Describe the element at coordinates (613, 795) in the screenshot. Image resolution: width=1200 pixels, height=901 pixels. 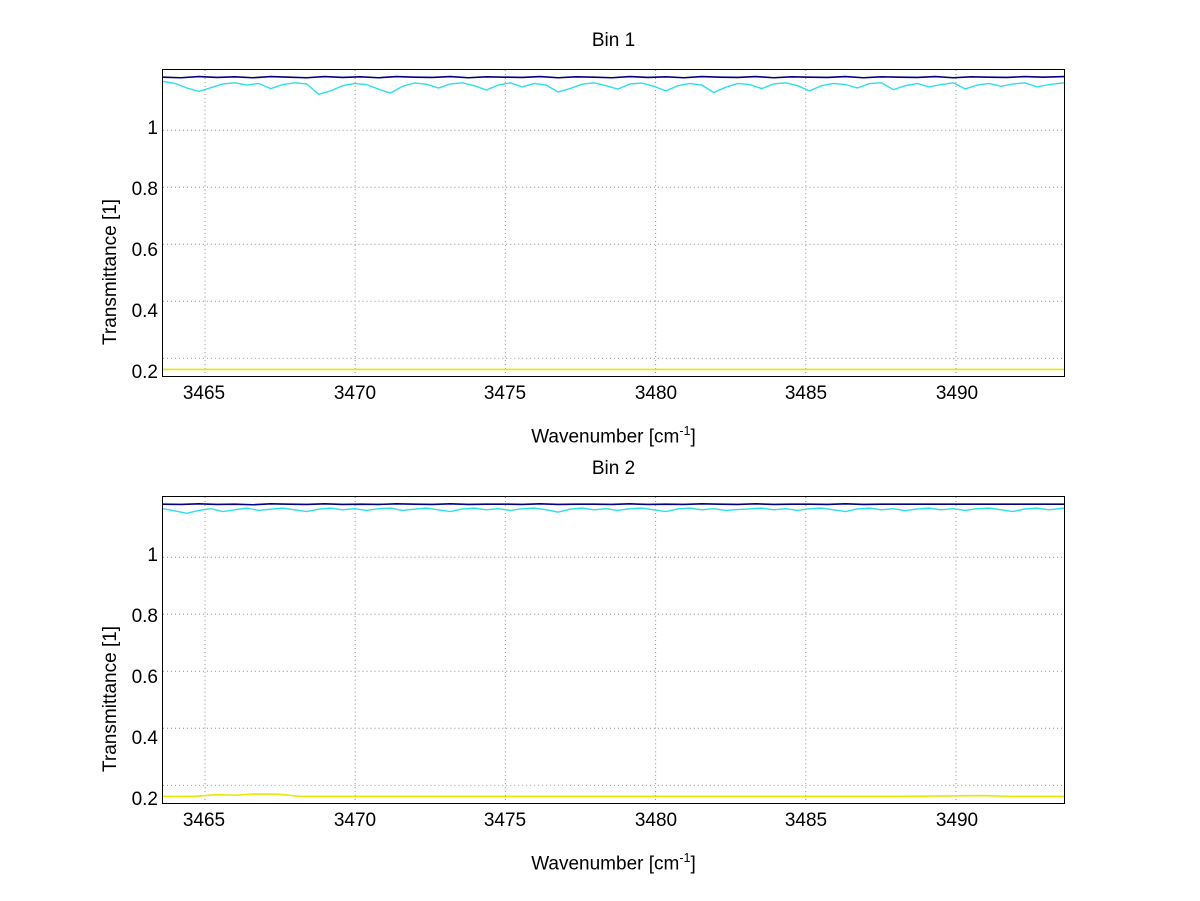
I see `trace-yellow-baseline` at that location.